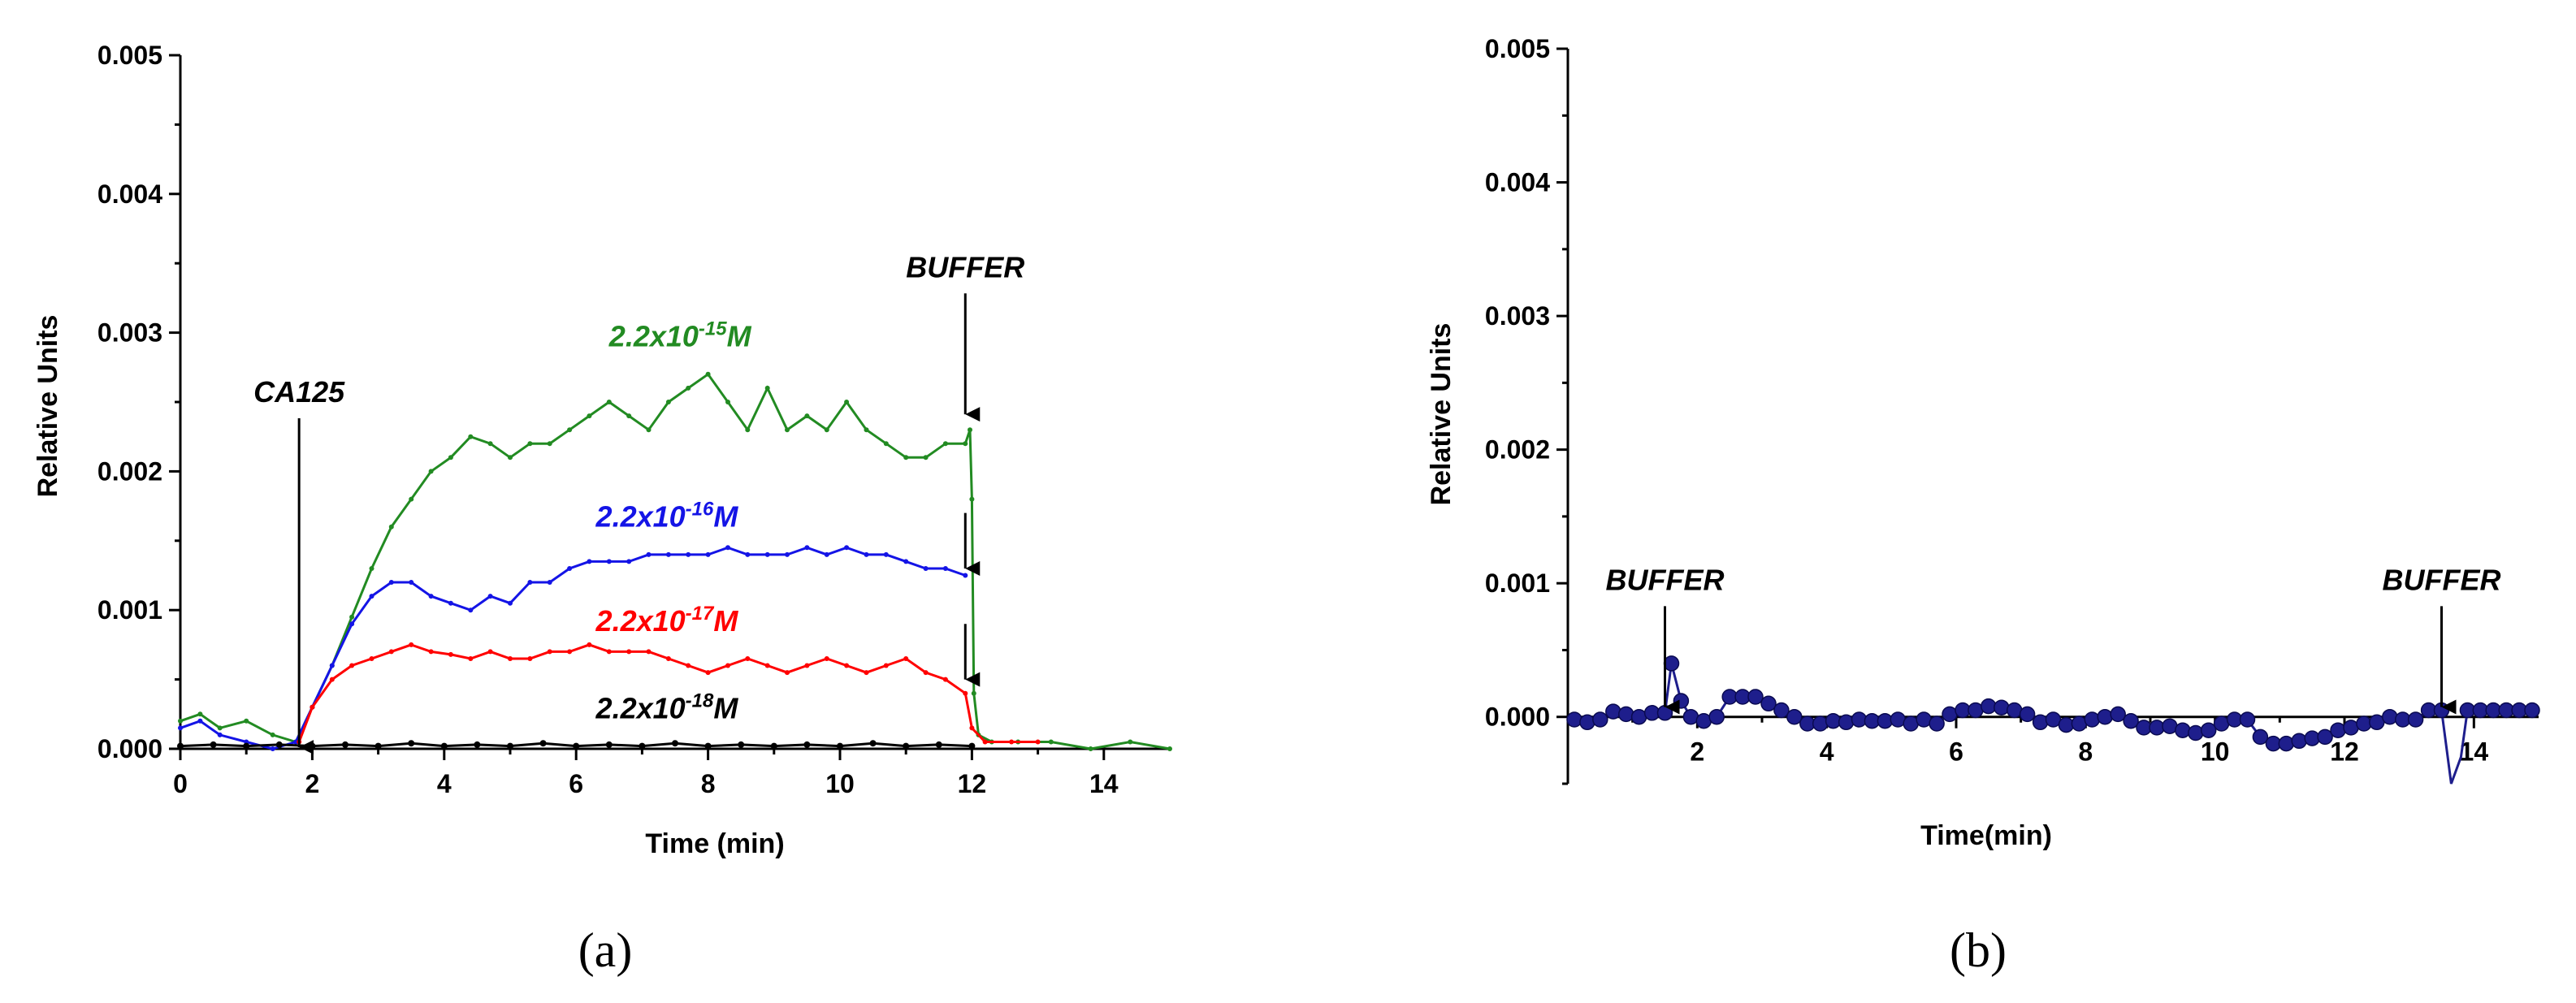 This screenshot has width=2576, height=1003. What do you see at coordinates (1956, 752) in the screenshot?
I see `panel-b-x-tick-label: 6` at bounding box center [1956, 752].